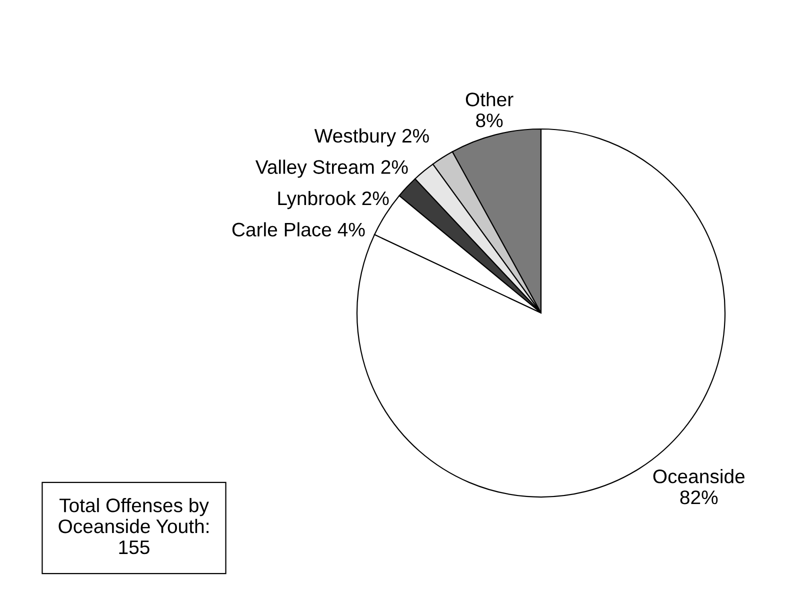 The width and height of the screenshot is (796, 590). Describe the element at coordinates (490, 99) in the screenshot. I see `slice-label: Other` at that location.